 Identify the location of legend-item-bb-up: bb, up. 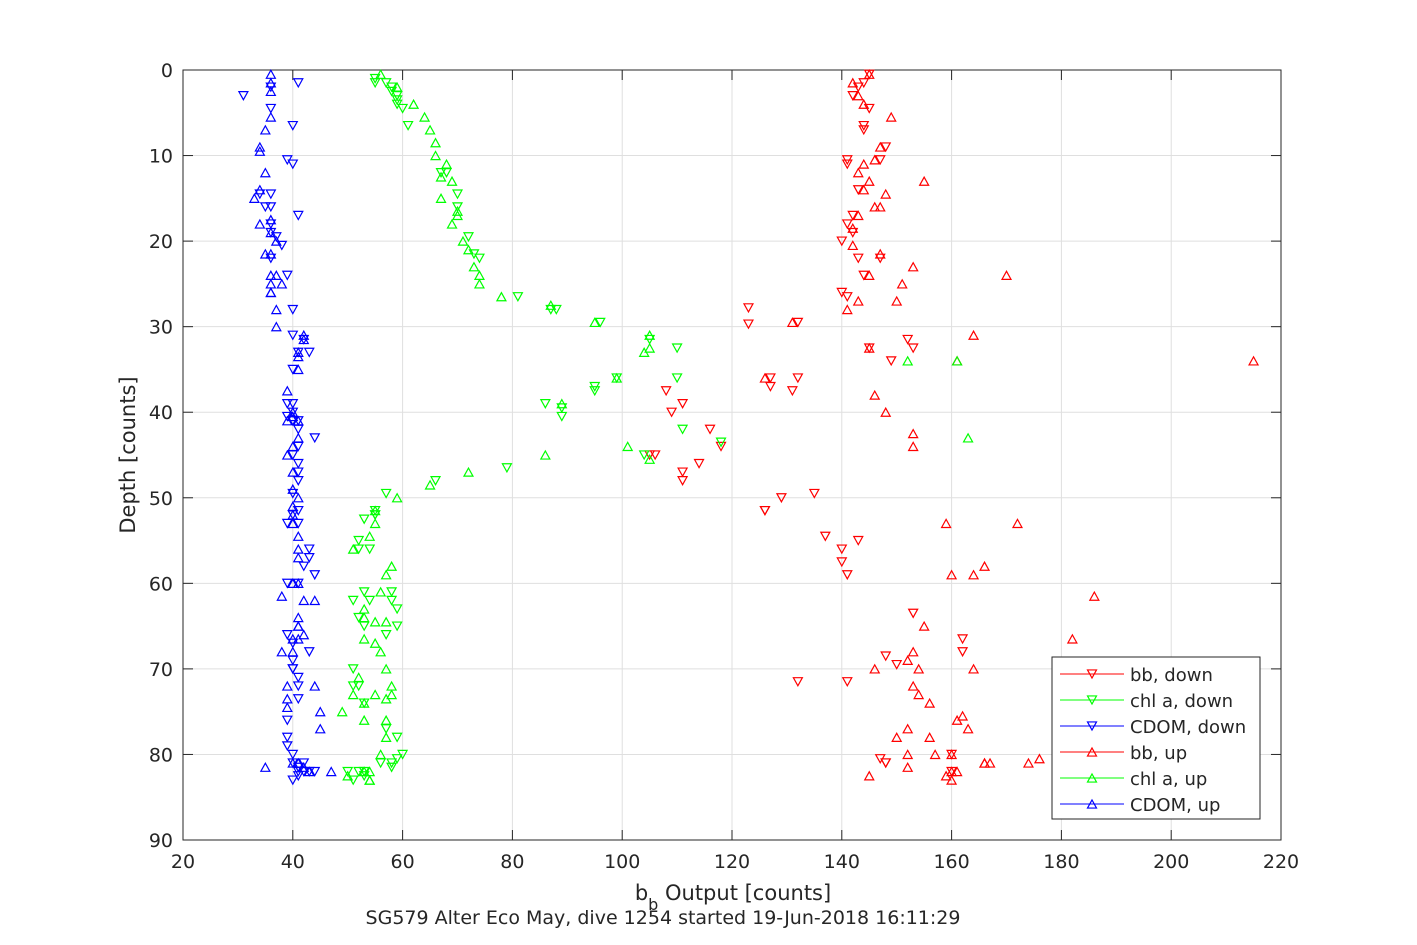
(1123, 753).